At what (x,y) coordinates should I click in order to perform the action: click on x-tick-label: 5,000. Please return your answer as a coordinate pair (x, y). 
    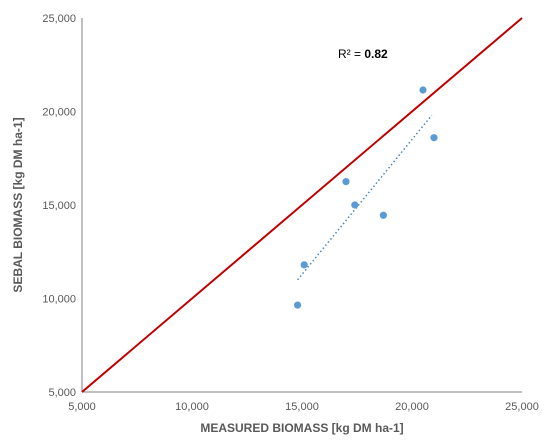
    Looking at the image, I should click on (82, 407).